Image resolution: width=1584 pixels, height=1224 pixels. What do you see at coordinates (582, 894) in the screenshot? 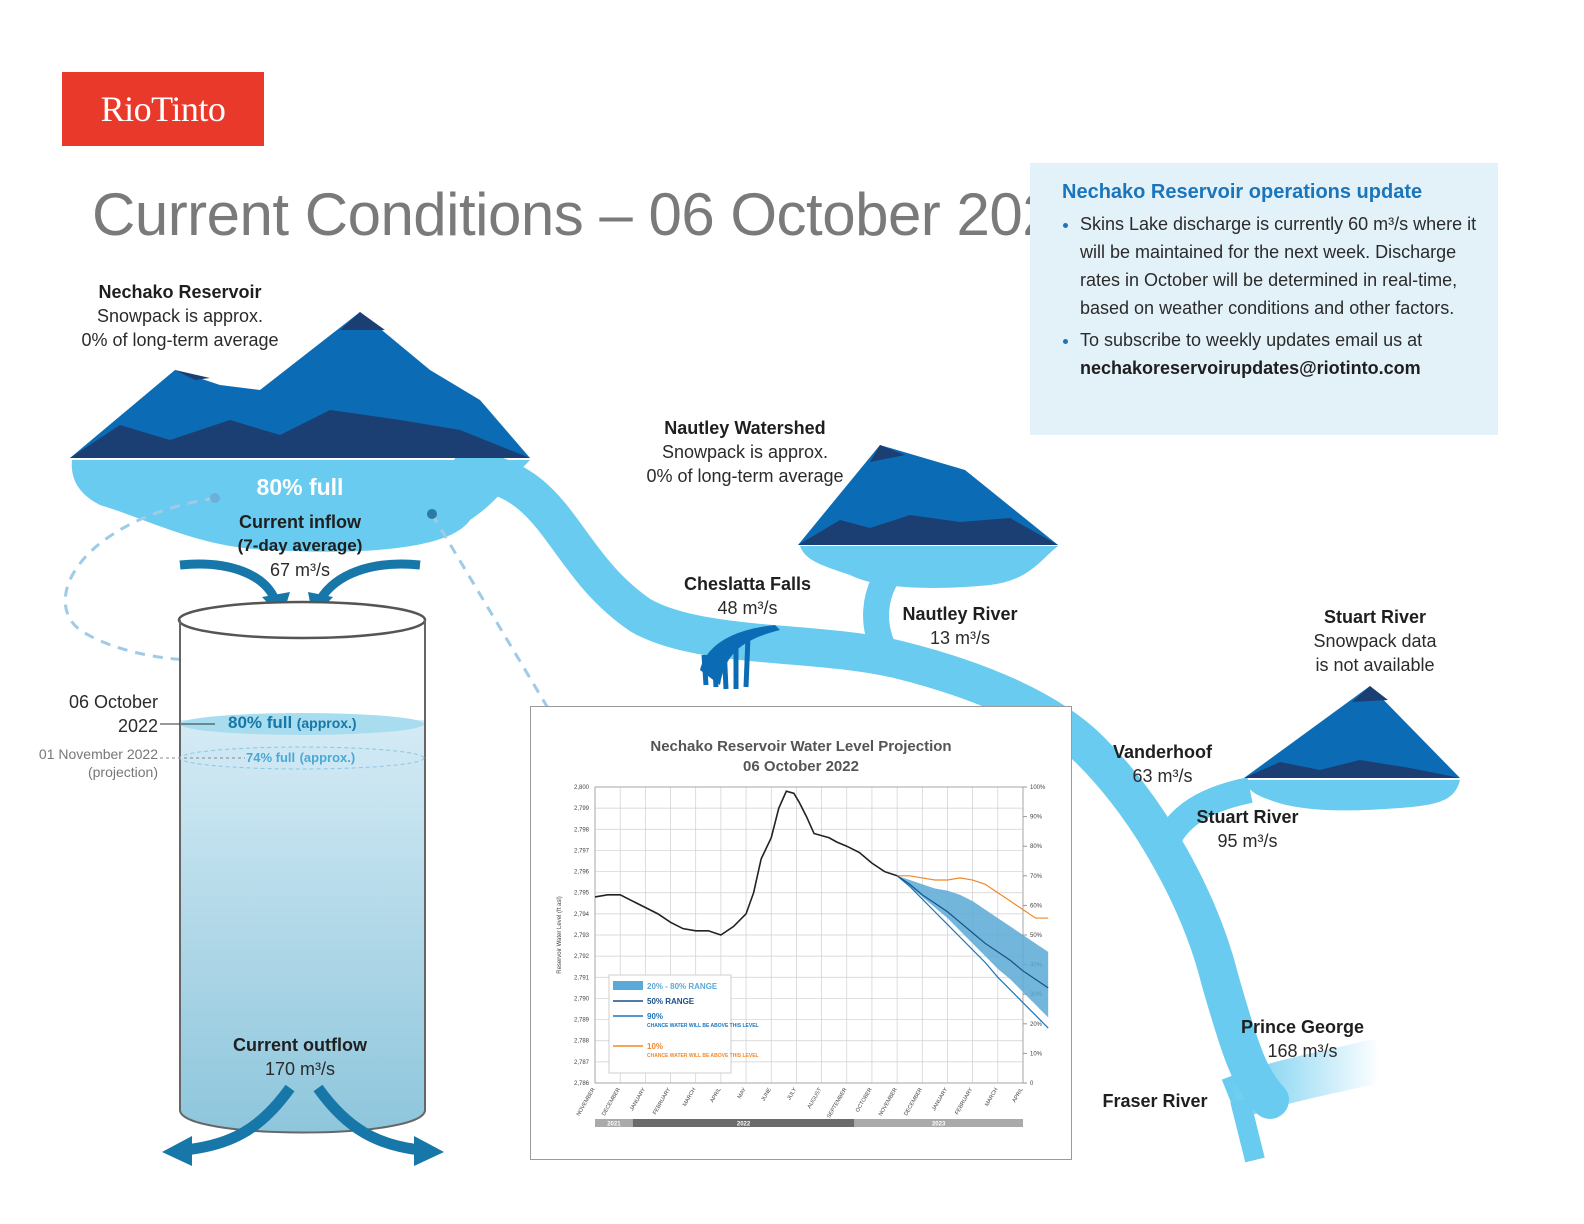
I see `y-tick-label: 2,795` at bounding box center [582, 894].